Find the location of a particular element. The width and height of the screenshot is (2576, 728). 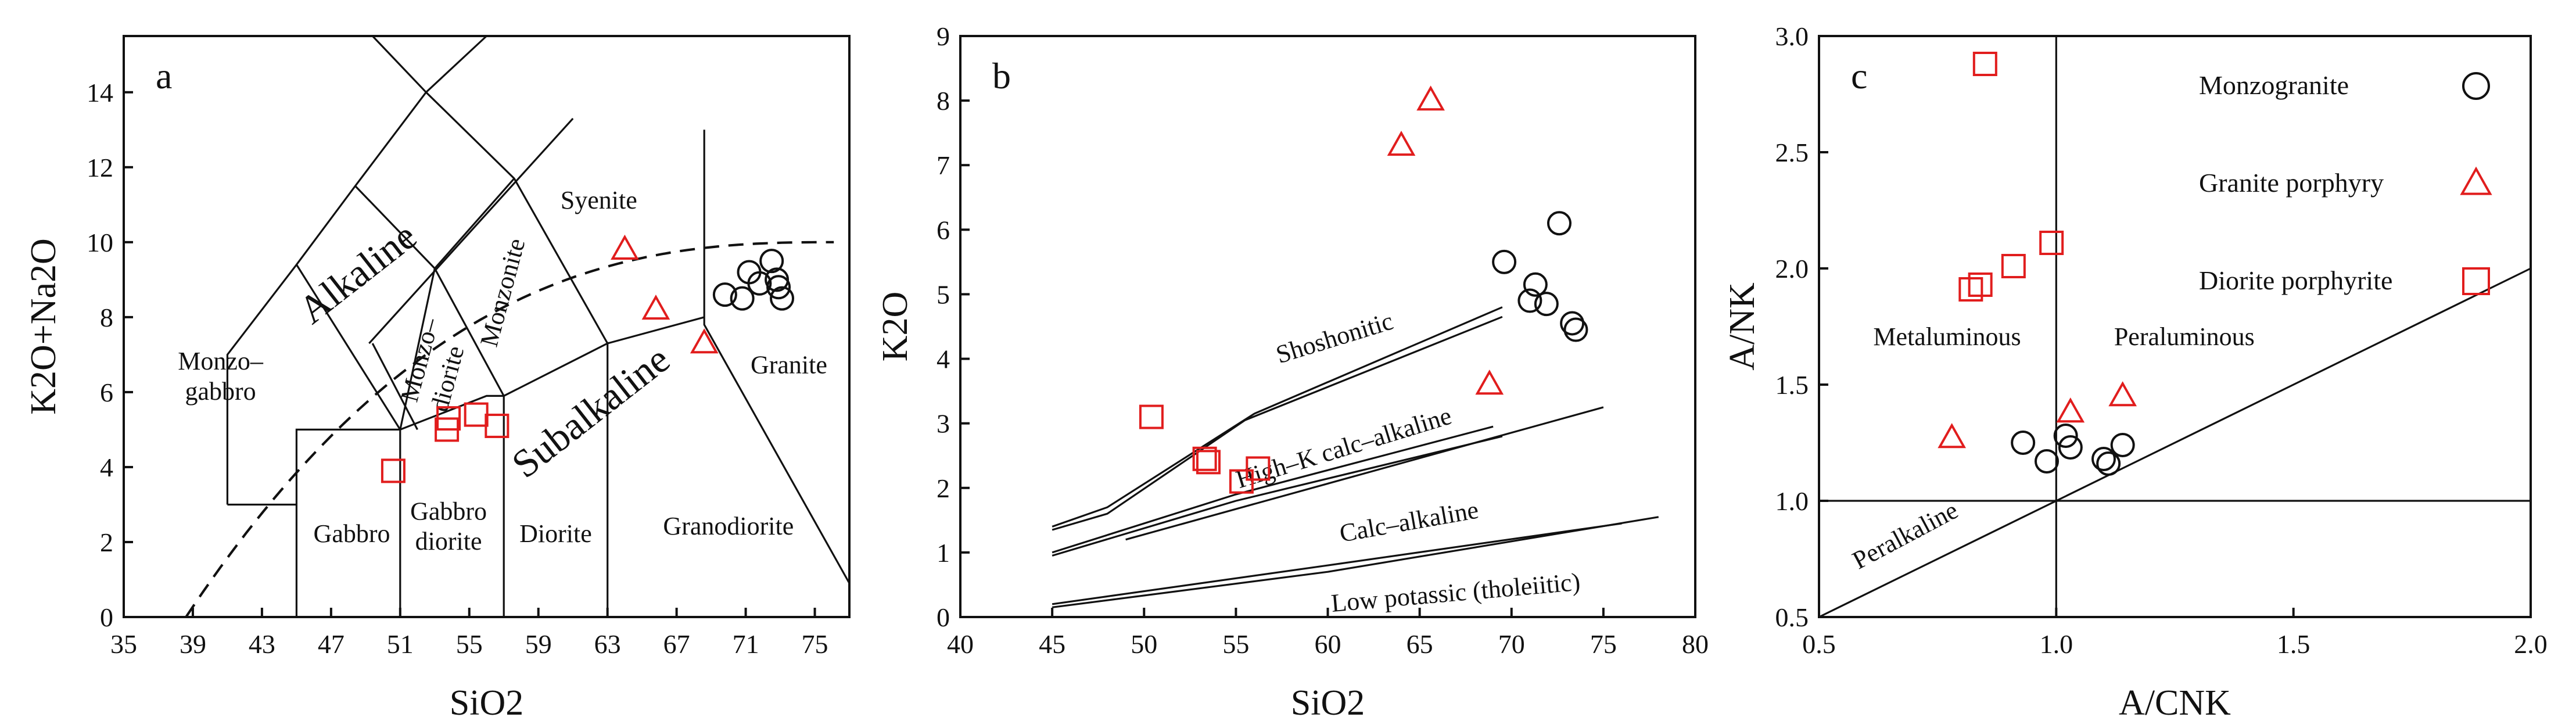

x-tick-label: 50 is located at coordinates (1144, 644).